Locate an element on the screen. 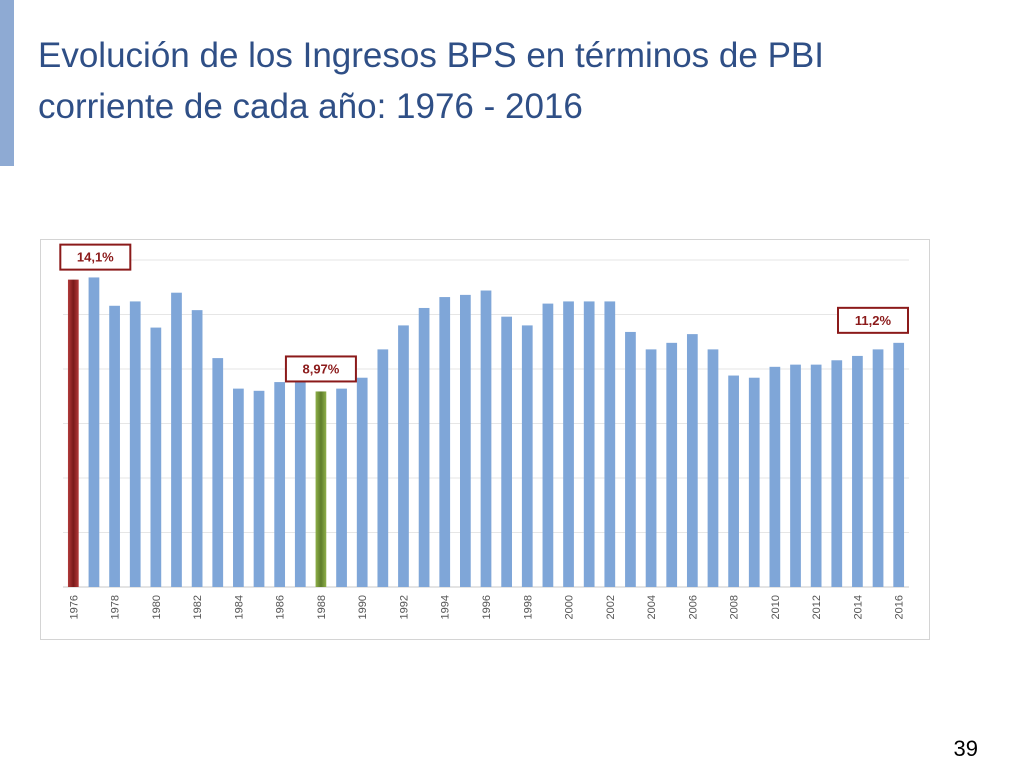 This screenshot has height=768, width=1024. tick-label-2000: 2000 is located at coordinates (570, 607).